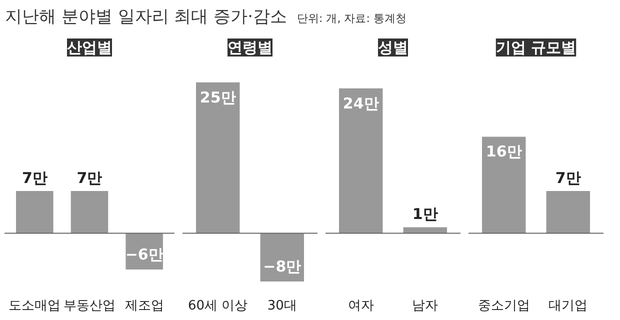 The height and width of the screenshot is (320, 620). What do you see at coordinates (89, 47) in the screenshot?
I see `chart-title: 산업별` at bounding box center [89, 47].